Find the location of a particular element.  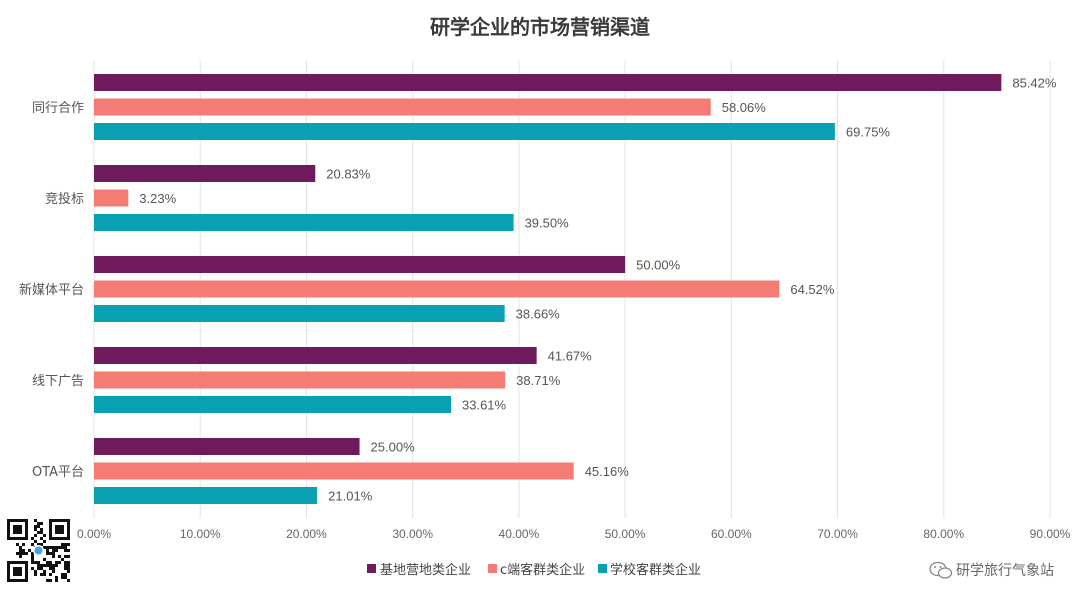

category-label: 线下广告 is located at coordinates (58, 381).